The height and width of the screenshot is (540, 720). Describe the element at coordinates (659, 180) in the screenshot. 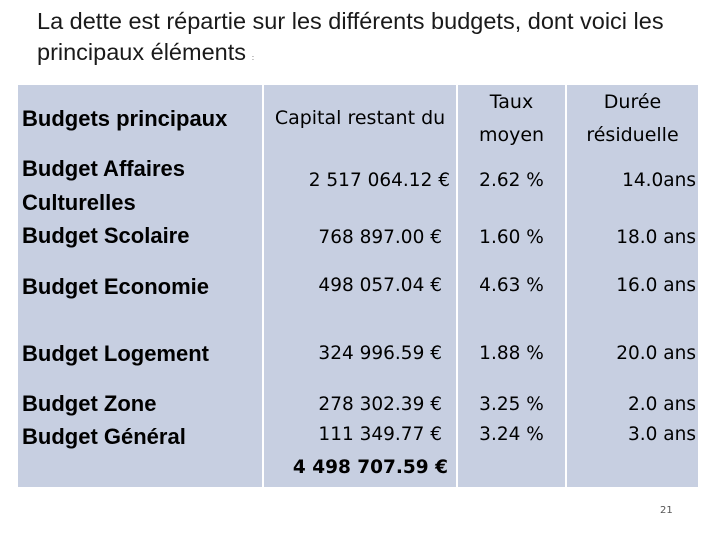

I see `row-duration-value: 14.0ans` at that location.